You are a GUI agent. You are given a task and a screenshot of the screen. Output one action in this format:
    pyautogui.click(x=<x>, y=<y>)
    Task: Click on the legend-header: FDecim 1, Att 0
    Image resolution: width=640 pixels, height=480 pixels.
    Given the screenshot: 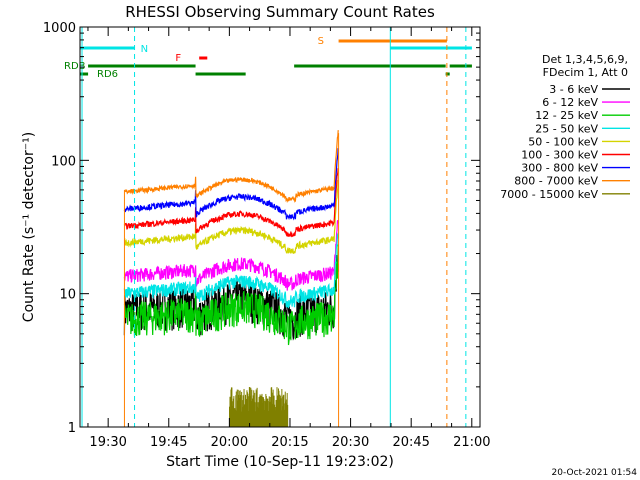 What is the action you would take?
    pyautogui.click(x=585, y=72)
    